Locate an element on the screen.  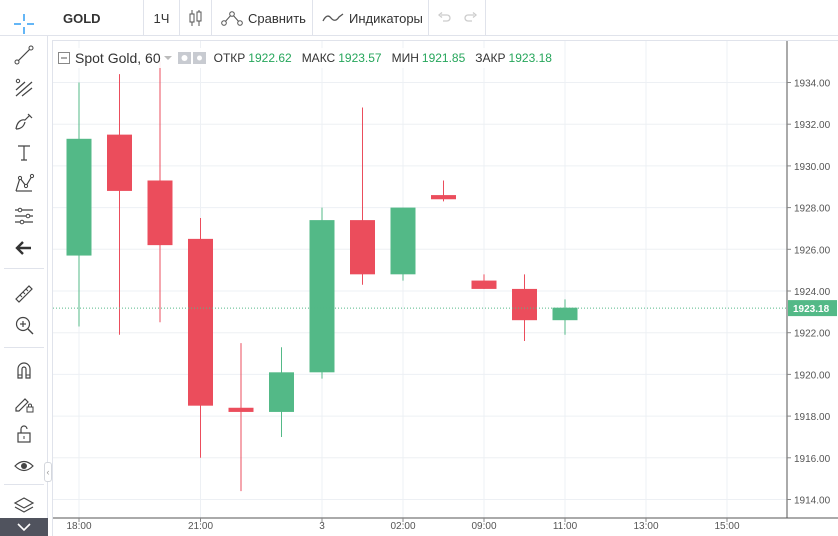
text-tool is located at coordinates (24, 152).